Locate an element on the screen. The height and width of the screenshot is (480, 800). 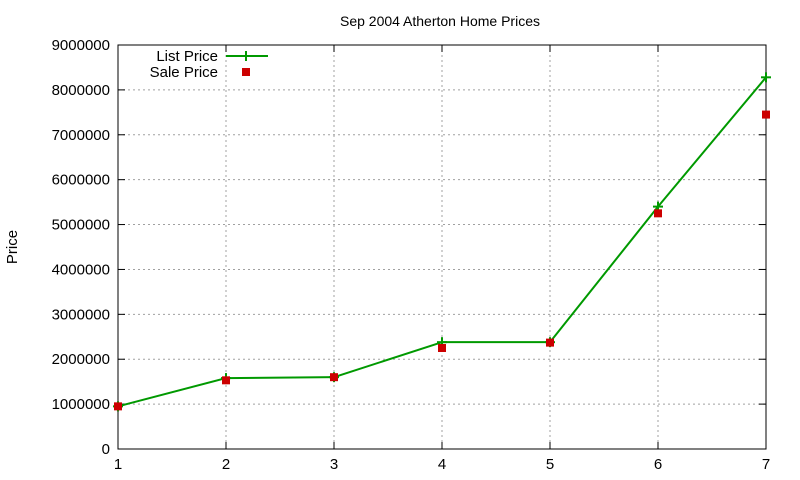
y-tick-label: 6000000 is located at coordinates (81, 180).